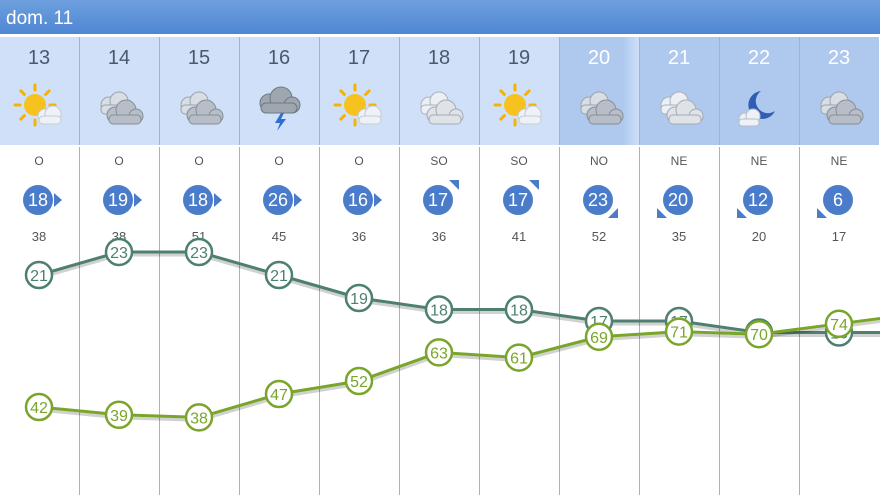 The height and width of the screenshot is (495, 880). I want to click on data-point-label: 61, so click(519, 359).